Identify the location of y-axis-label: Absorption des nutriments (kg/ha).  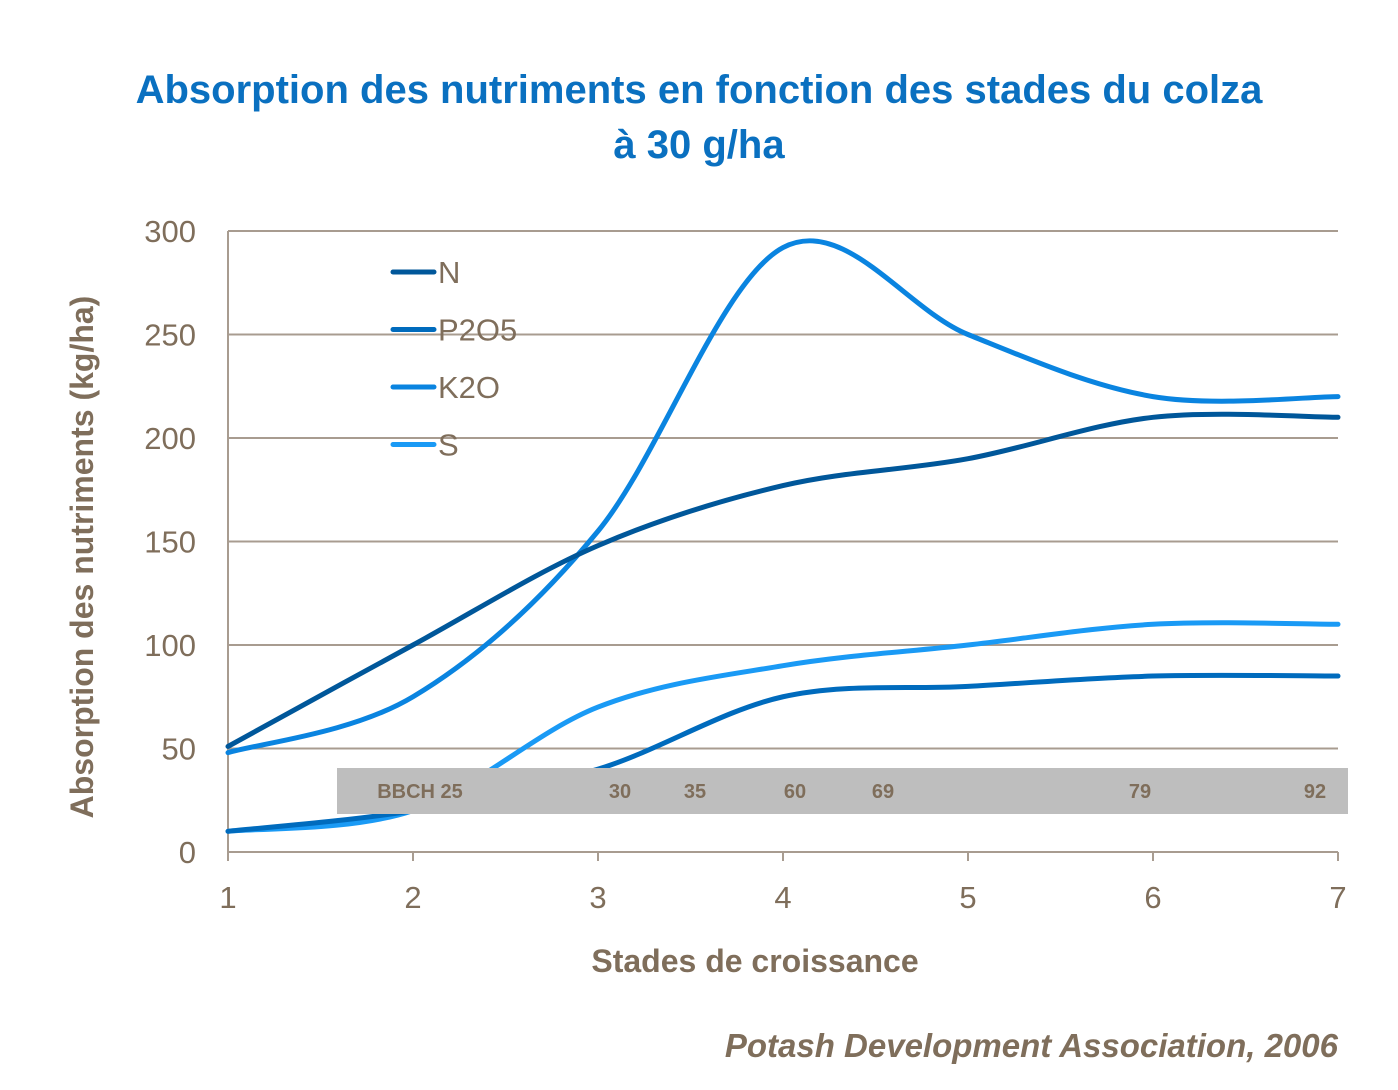
(82, 557).